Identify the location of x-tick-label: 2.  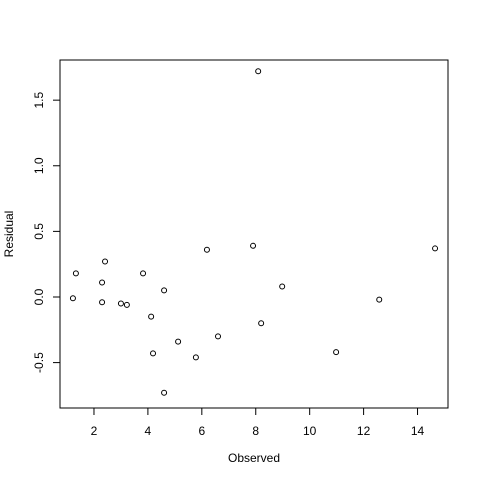
(94, 431).